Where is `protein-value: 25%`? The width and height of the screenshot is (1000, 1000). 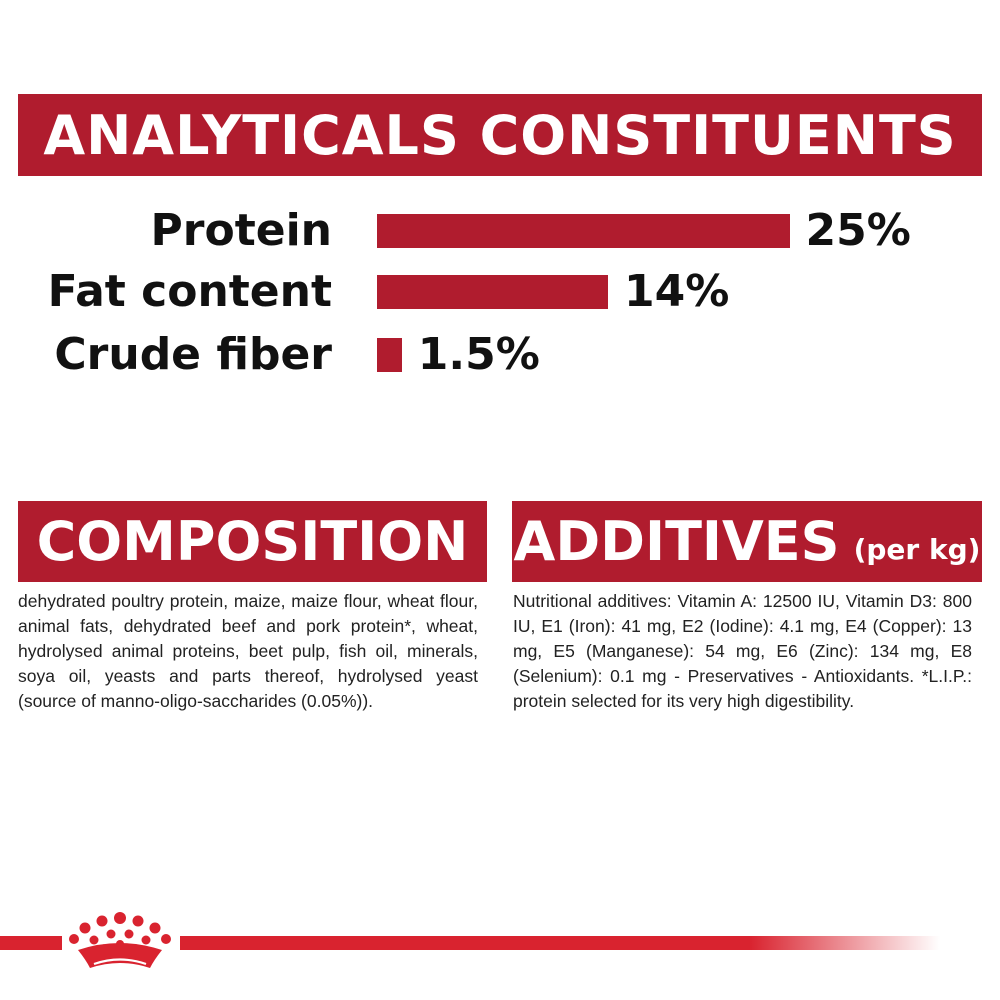
protein-value: 25% is located at coordinates (858, 230).